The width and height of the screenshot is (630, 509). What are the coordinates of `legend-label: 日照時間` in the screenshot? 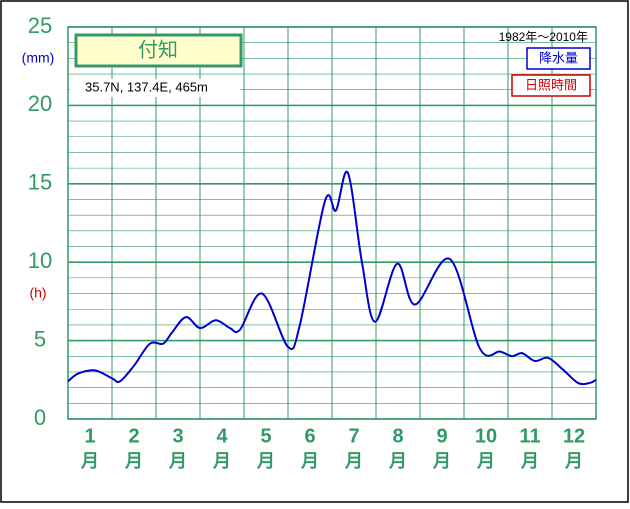 It's located at (551, 84).